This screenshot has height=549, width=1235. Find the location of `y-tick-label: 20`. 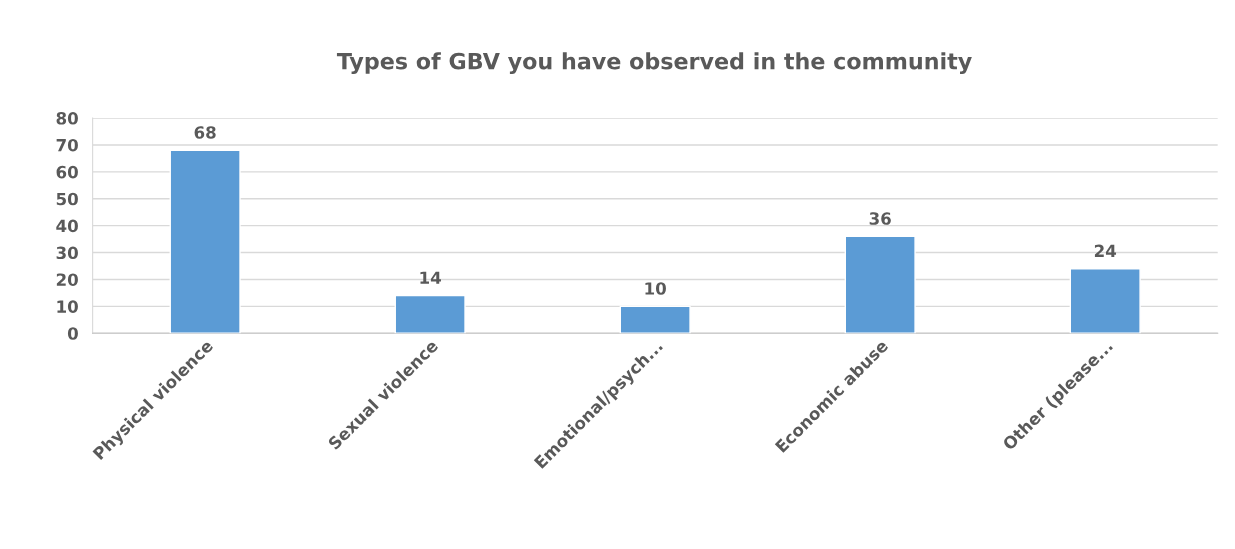

y-tick-label: 20 is located at coordinates (67, 280).